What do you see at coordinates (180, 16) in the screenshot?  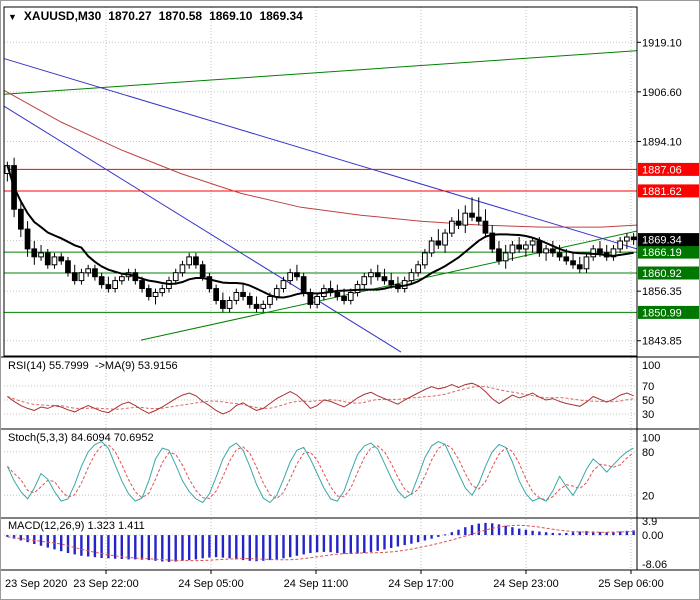 I see `ohlc-high: 1870.58` at bounding box center [180, 16].